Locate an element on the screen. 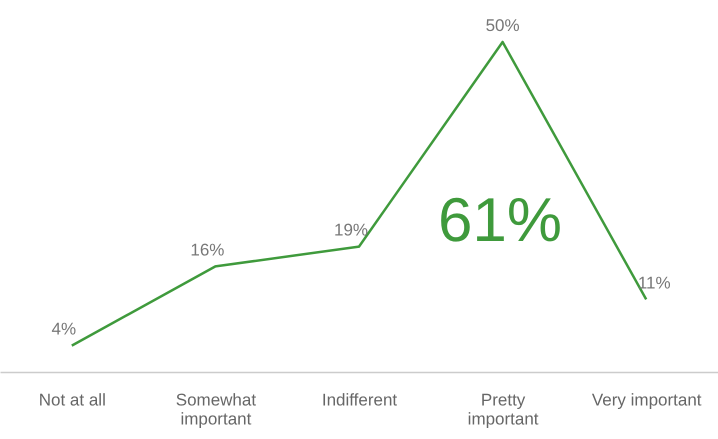  data-label: 16% is located at coordinates (207, 250).